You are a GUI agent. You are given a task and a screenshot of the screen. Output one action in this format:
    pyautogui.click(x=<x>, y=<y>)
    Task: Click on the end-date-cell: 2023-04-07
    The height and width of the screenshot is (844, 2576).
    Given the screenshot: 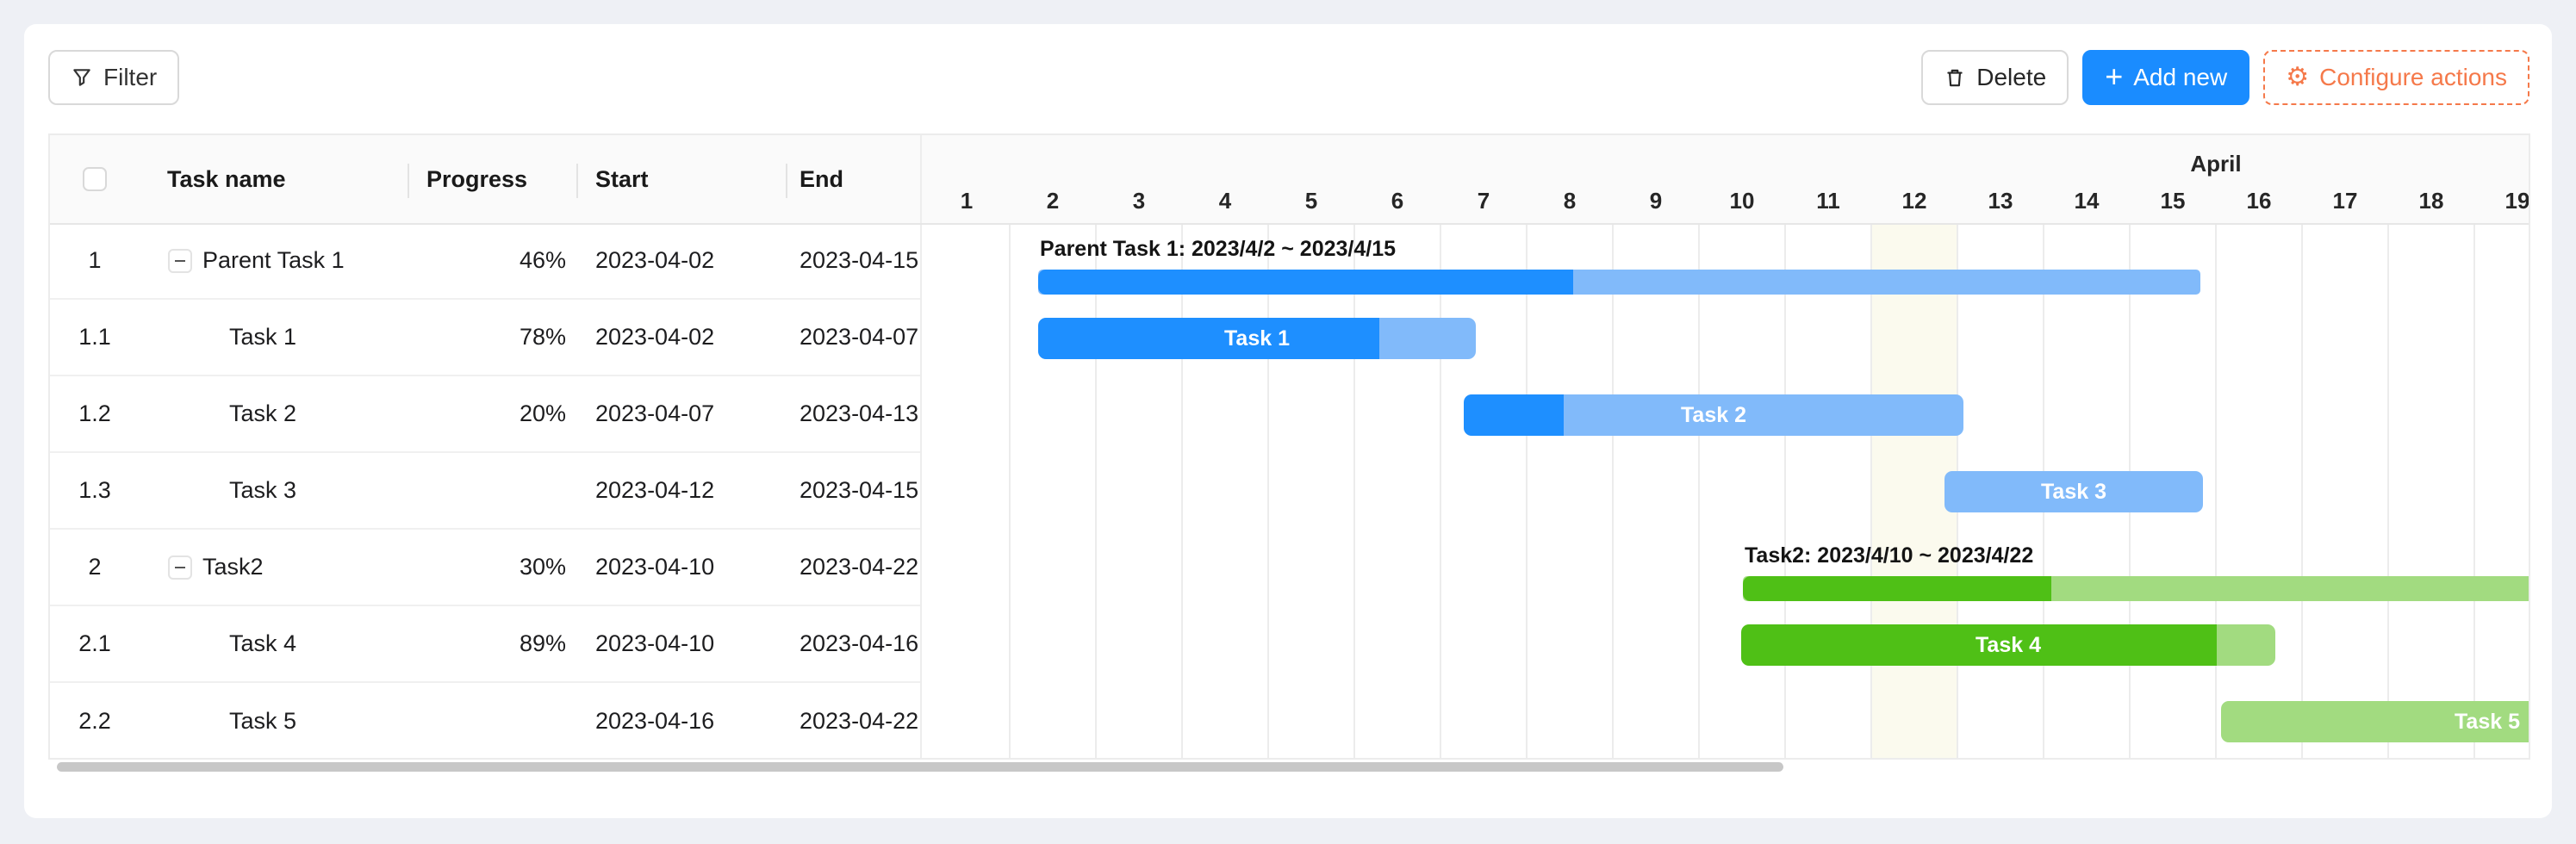 What is the action you would take?
    pyautogui.click(x=860, y=337)
    